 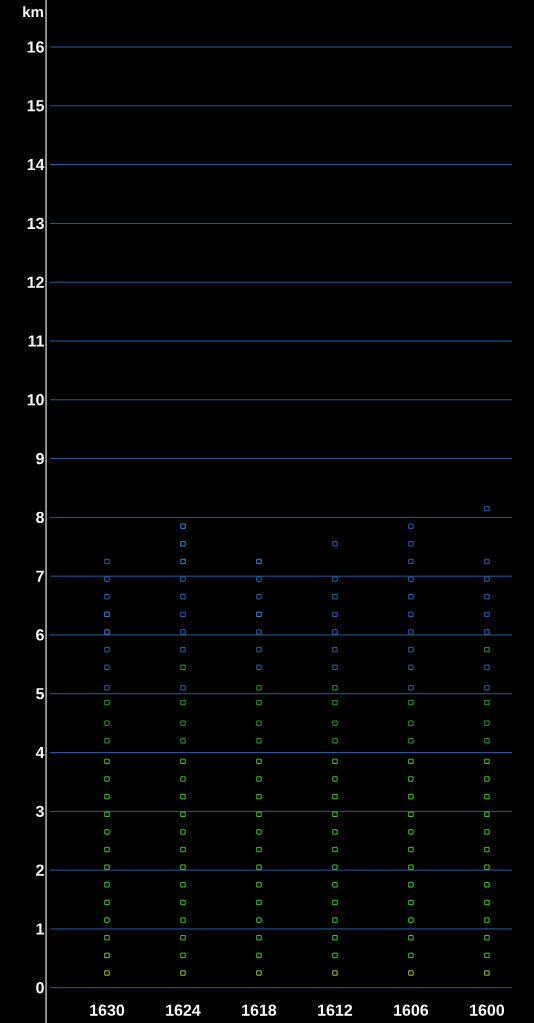 What do you see at coordinates (40, 517) in the screenshot?
I see `y-tick-label: 8` at bounding box center [40, 517].